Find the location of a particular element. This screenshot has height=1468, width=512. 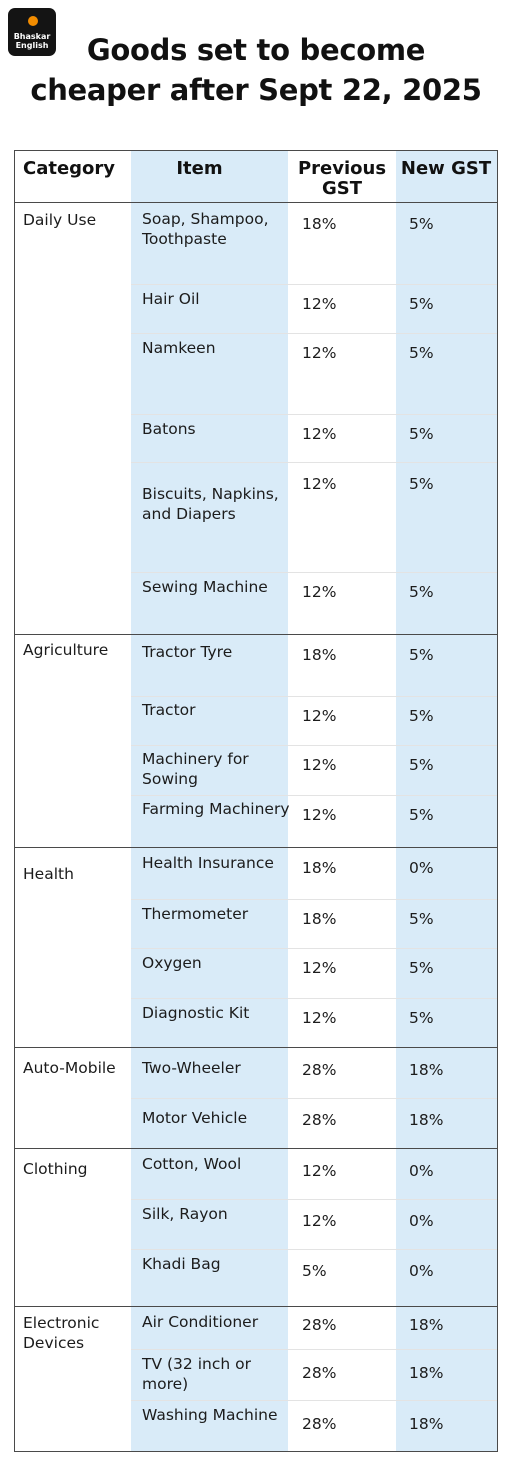

item-cell: Oxygen is located at coordinates (172, 963).